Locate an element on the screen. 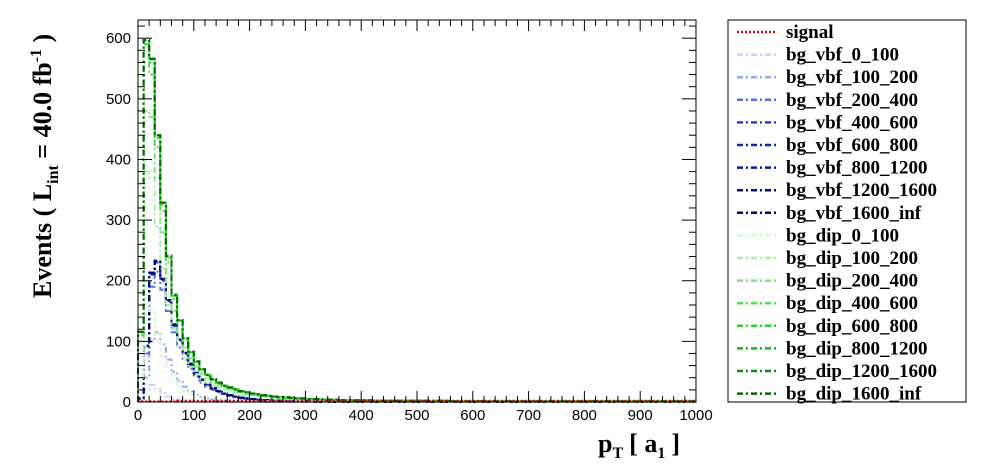 This screenshot has width=996, height=472. x-tick-label: 1000 is located at coordinates (695, 415).